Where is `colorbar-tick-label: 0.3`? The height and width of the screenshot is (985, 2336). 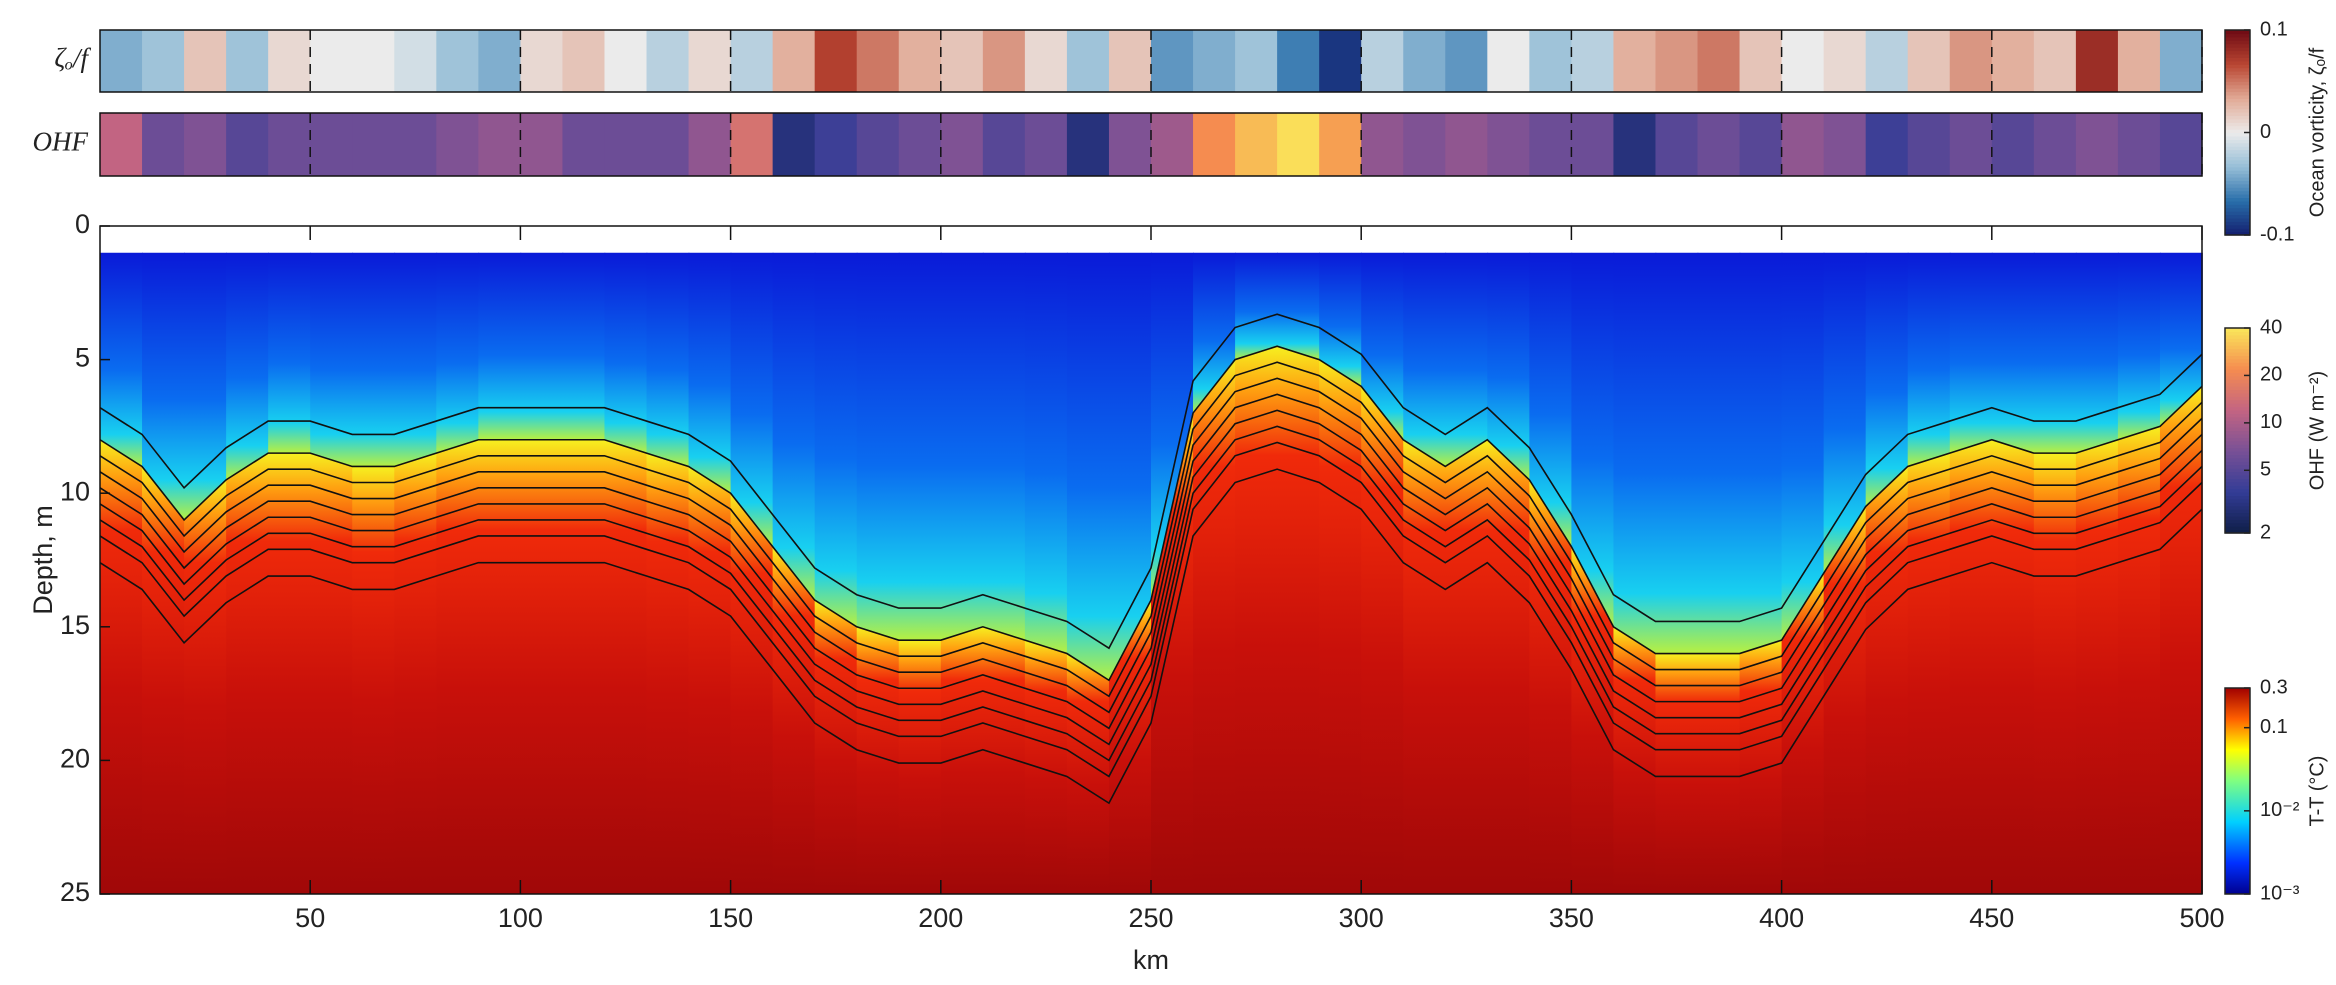
colorbar-tick-label: 0.3 is located at coordinates (2274, 687).